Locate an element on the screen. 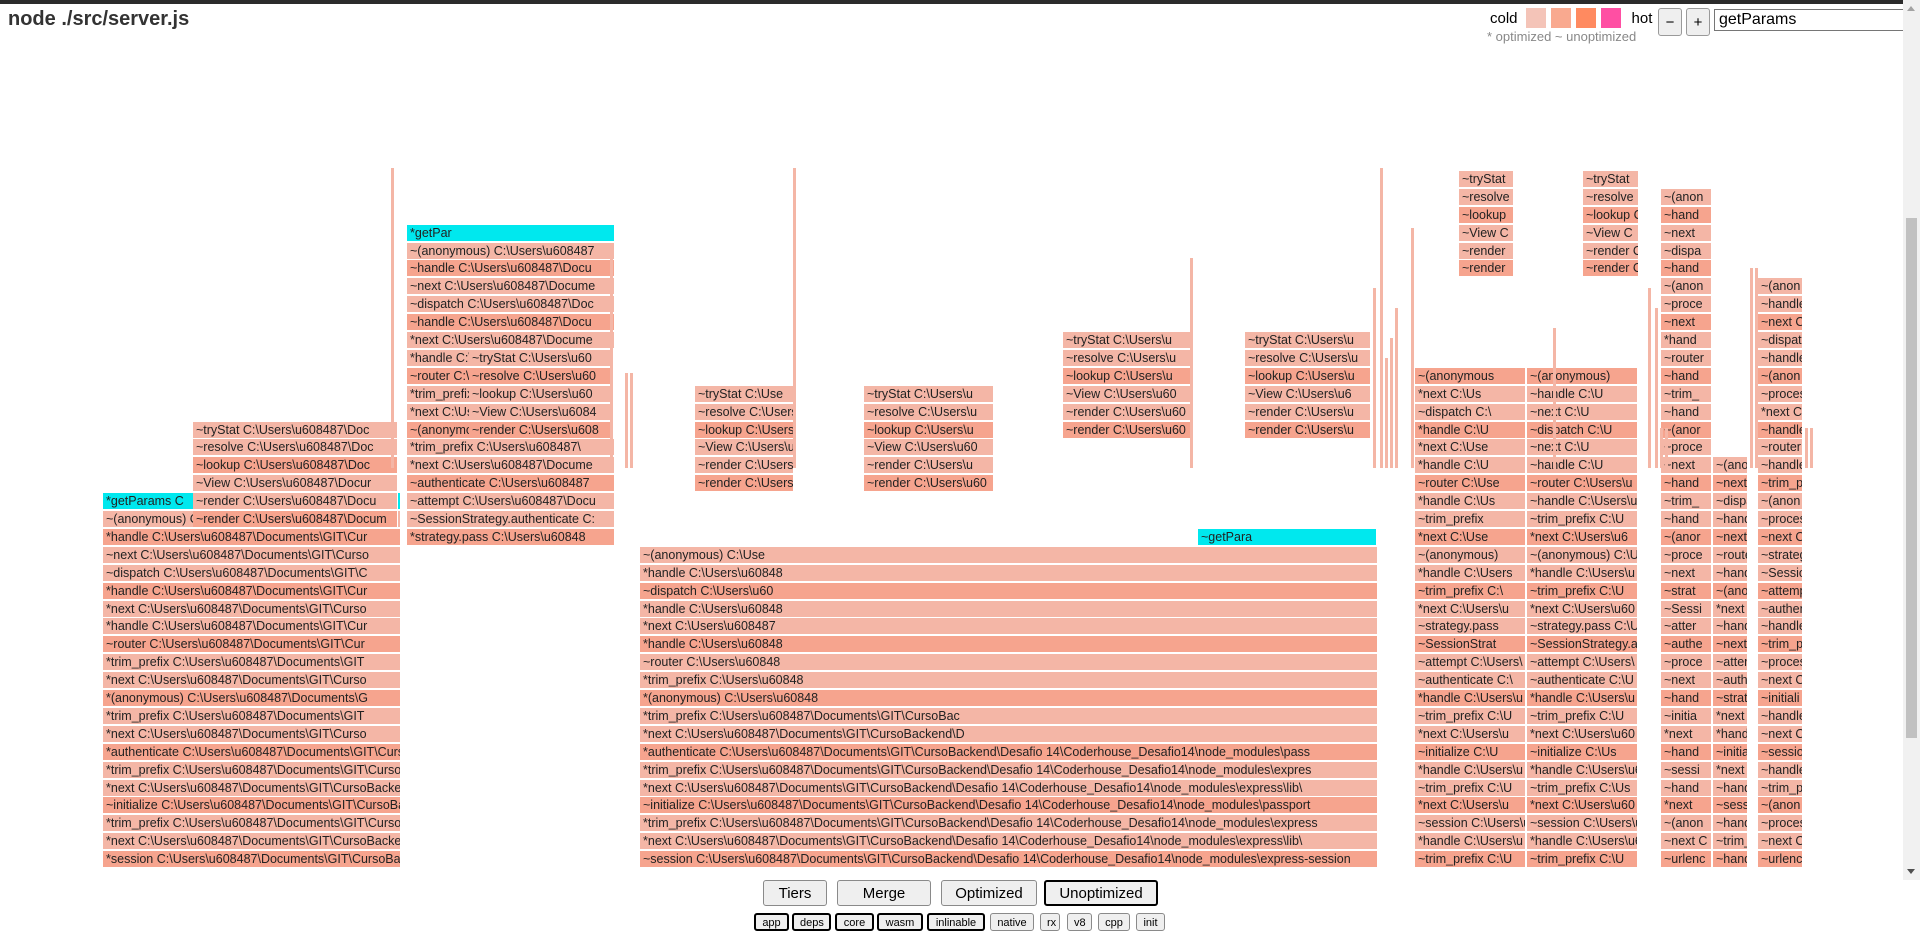  flame-frame: ~resolve C:\Users\u is located at coordinates (1127, 357).